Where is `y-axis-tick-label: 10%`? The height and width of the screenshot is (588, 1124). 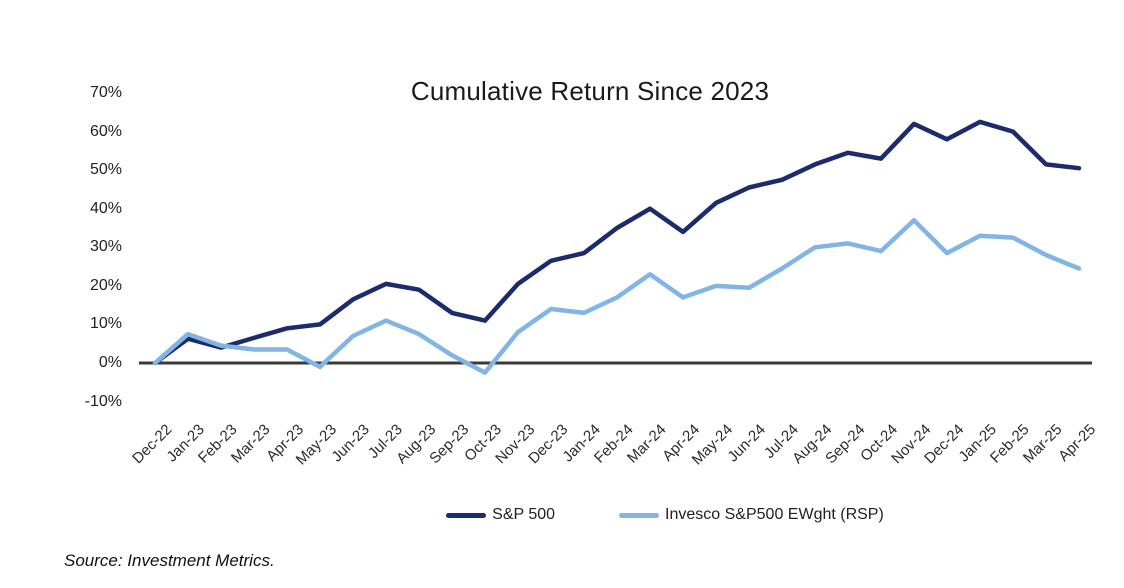 y-axis-tick-label: 10% is located at coordinates (105, 324).